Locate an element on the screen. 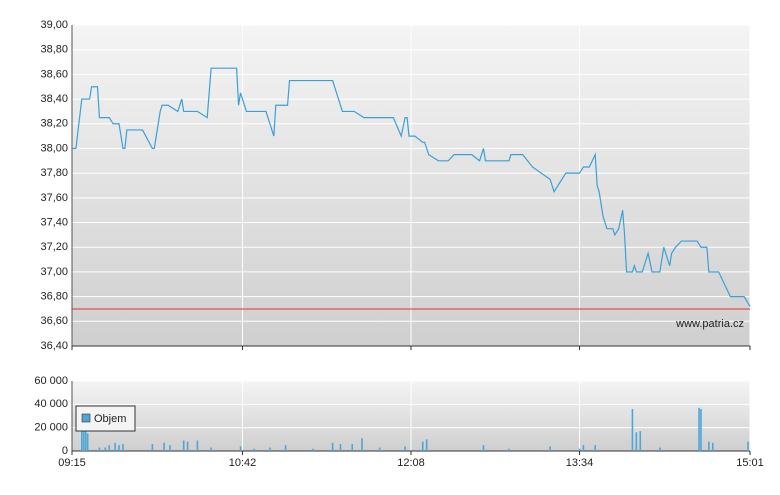  y-tick-label: 37,60 is located at coordinates (54, 198).